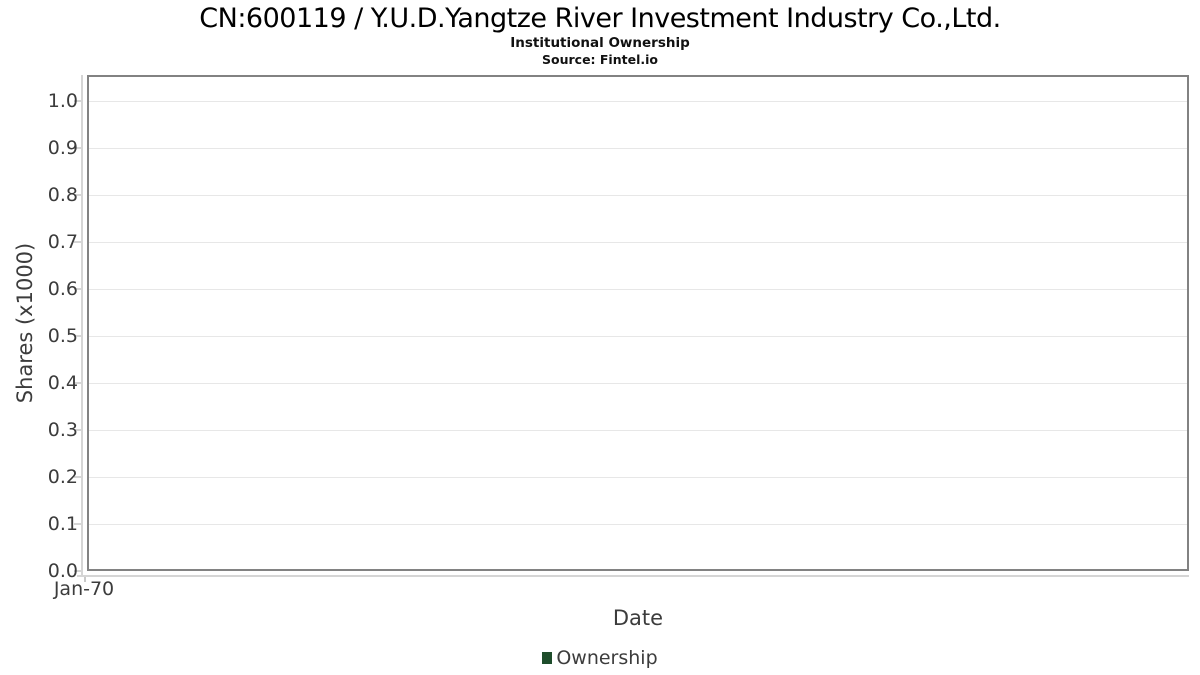 This screenshot has height=675, width=1200. I want to click on gridline-y-0.6, so click(638, 289).